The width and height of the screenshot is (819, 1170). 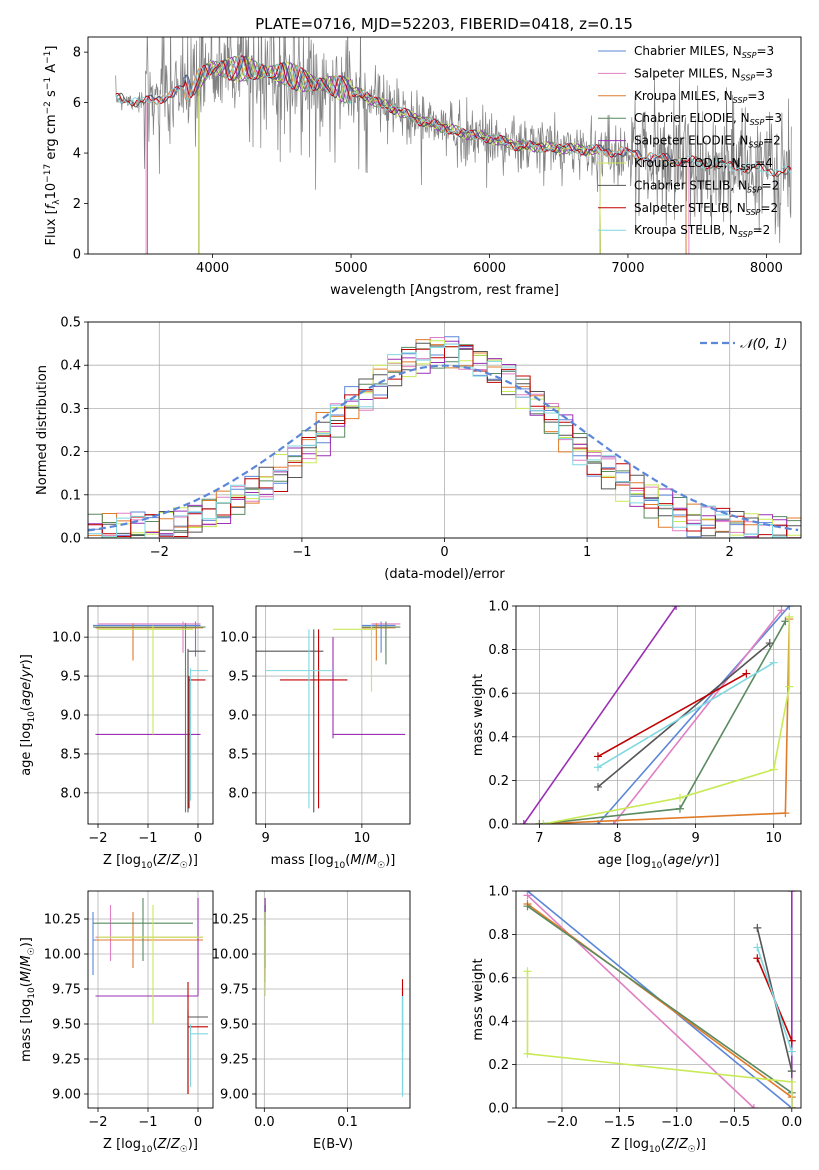 I want to click on x-tick-label: 4000, so click(x=212, y=268).